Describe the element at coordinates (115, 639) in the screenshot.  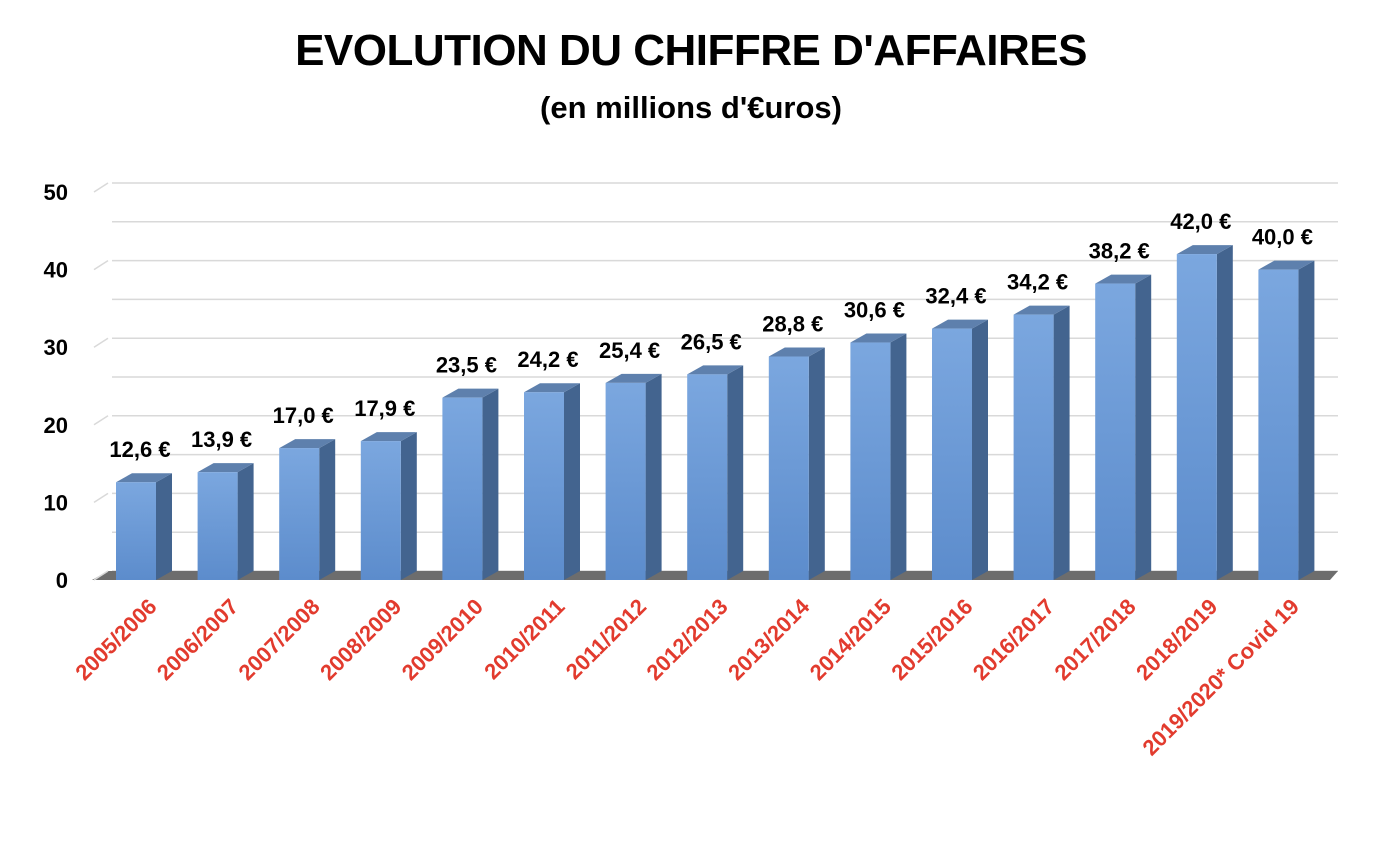
I see `x-tick-label: 2005/2006` at that location.